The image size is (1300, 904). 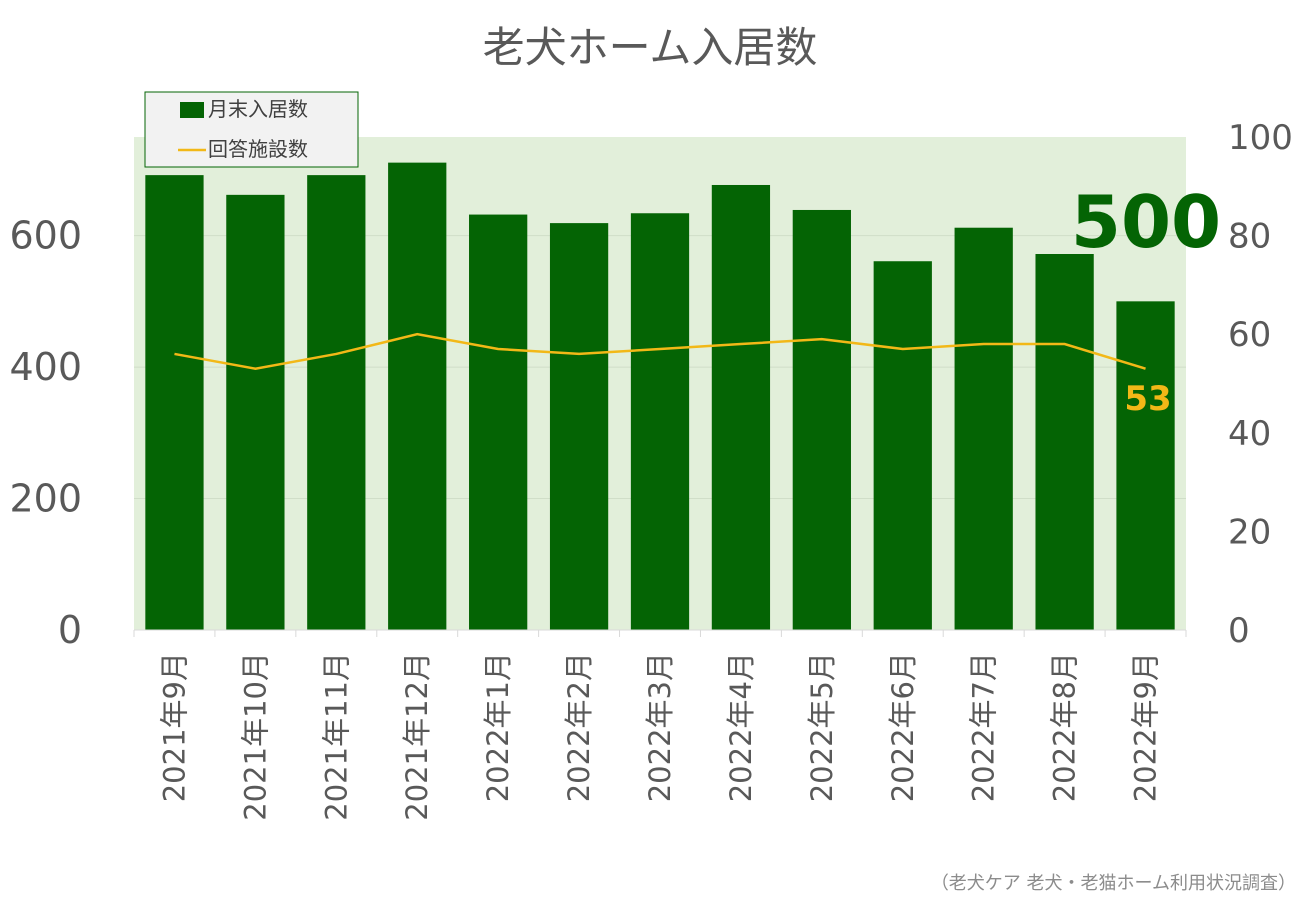 What do you see at coordinates (984, 727) in the screenshot?
I see `x-axis-tick-label: 2022年7月` at bounding box center [984, 727].